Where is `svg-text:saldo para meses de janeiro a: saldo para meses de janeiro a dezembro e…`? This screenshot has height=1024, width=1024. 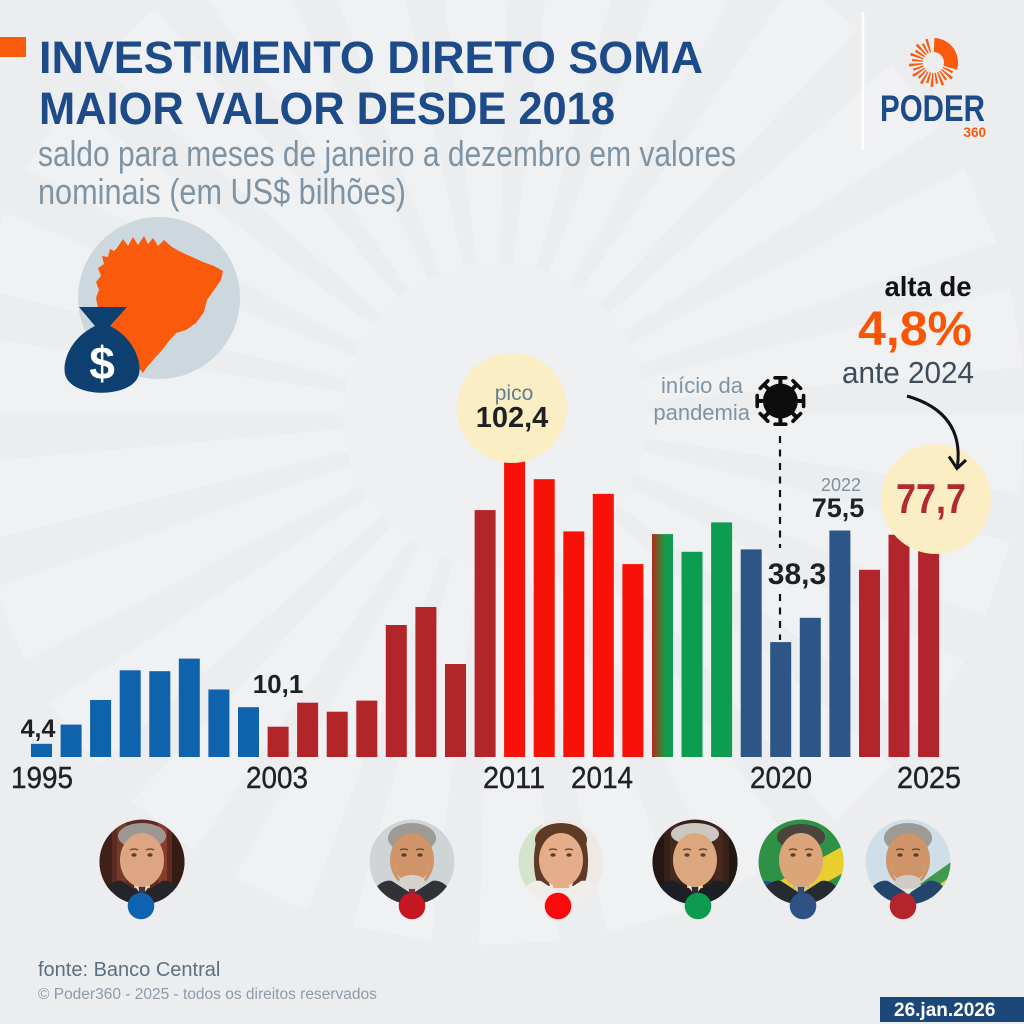 svg-text:saldo para meses de janeiro a: saldo para meses de janeiro a dezembro e… is located at coordinates (387, 153).